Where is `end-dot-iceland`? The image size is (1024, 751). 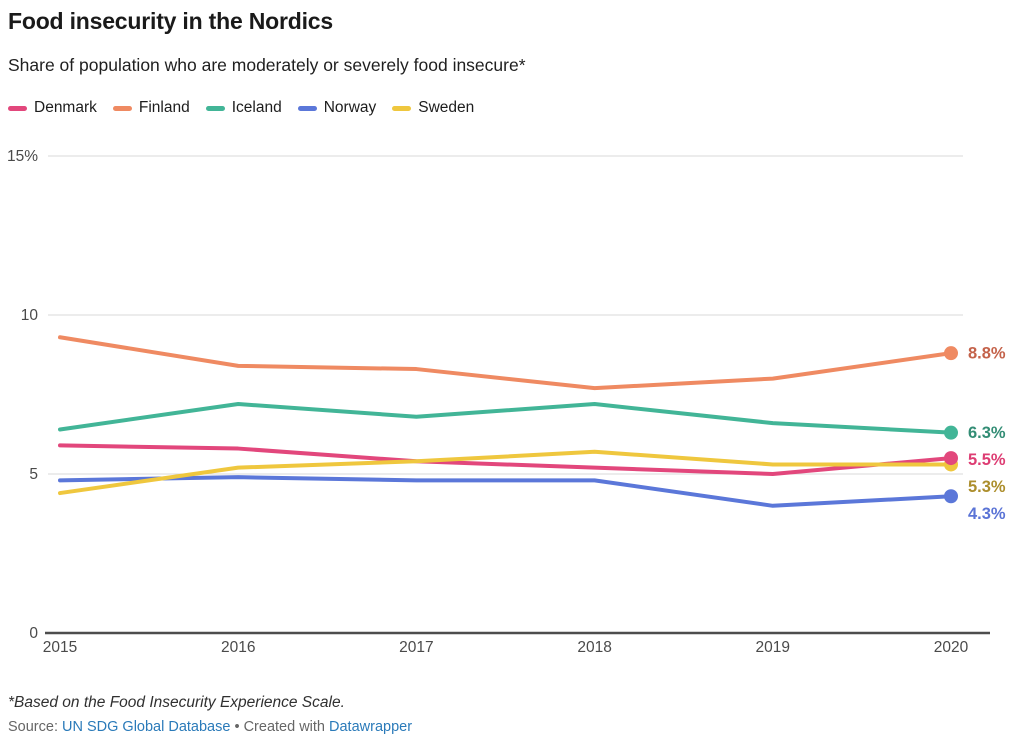
end-dot-iceland is located at coordinates (951, 432).